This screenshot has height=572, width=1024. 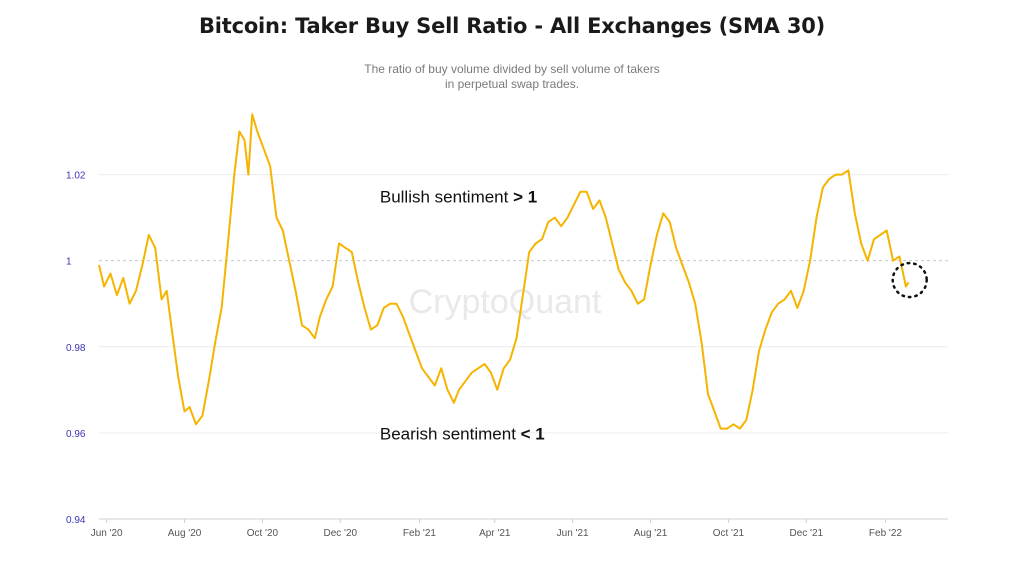 I want to click on annotation-0: Bullish sentiment > 1, so click(x=458, y=197).